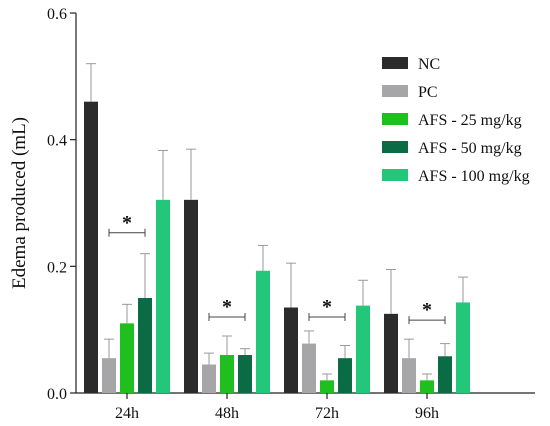 The height and width of the screenshot is (426, 550). I want to click on x-tick-label: 72h, so click(327, 413).